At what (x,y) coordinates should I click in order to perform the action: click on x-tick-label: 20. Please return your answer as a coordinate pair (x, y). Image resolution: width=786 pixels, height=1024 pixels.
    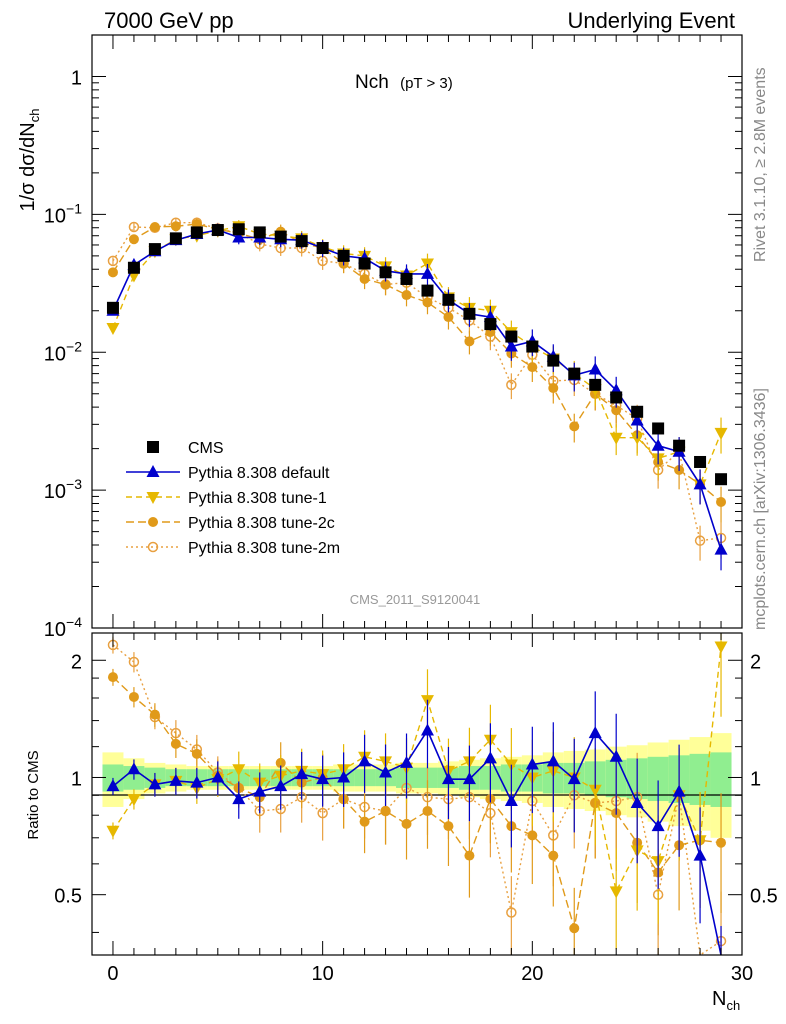
    Looking at the image, I should click on (532, 974).